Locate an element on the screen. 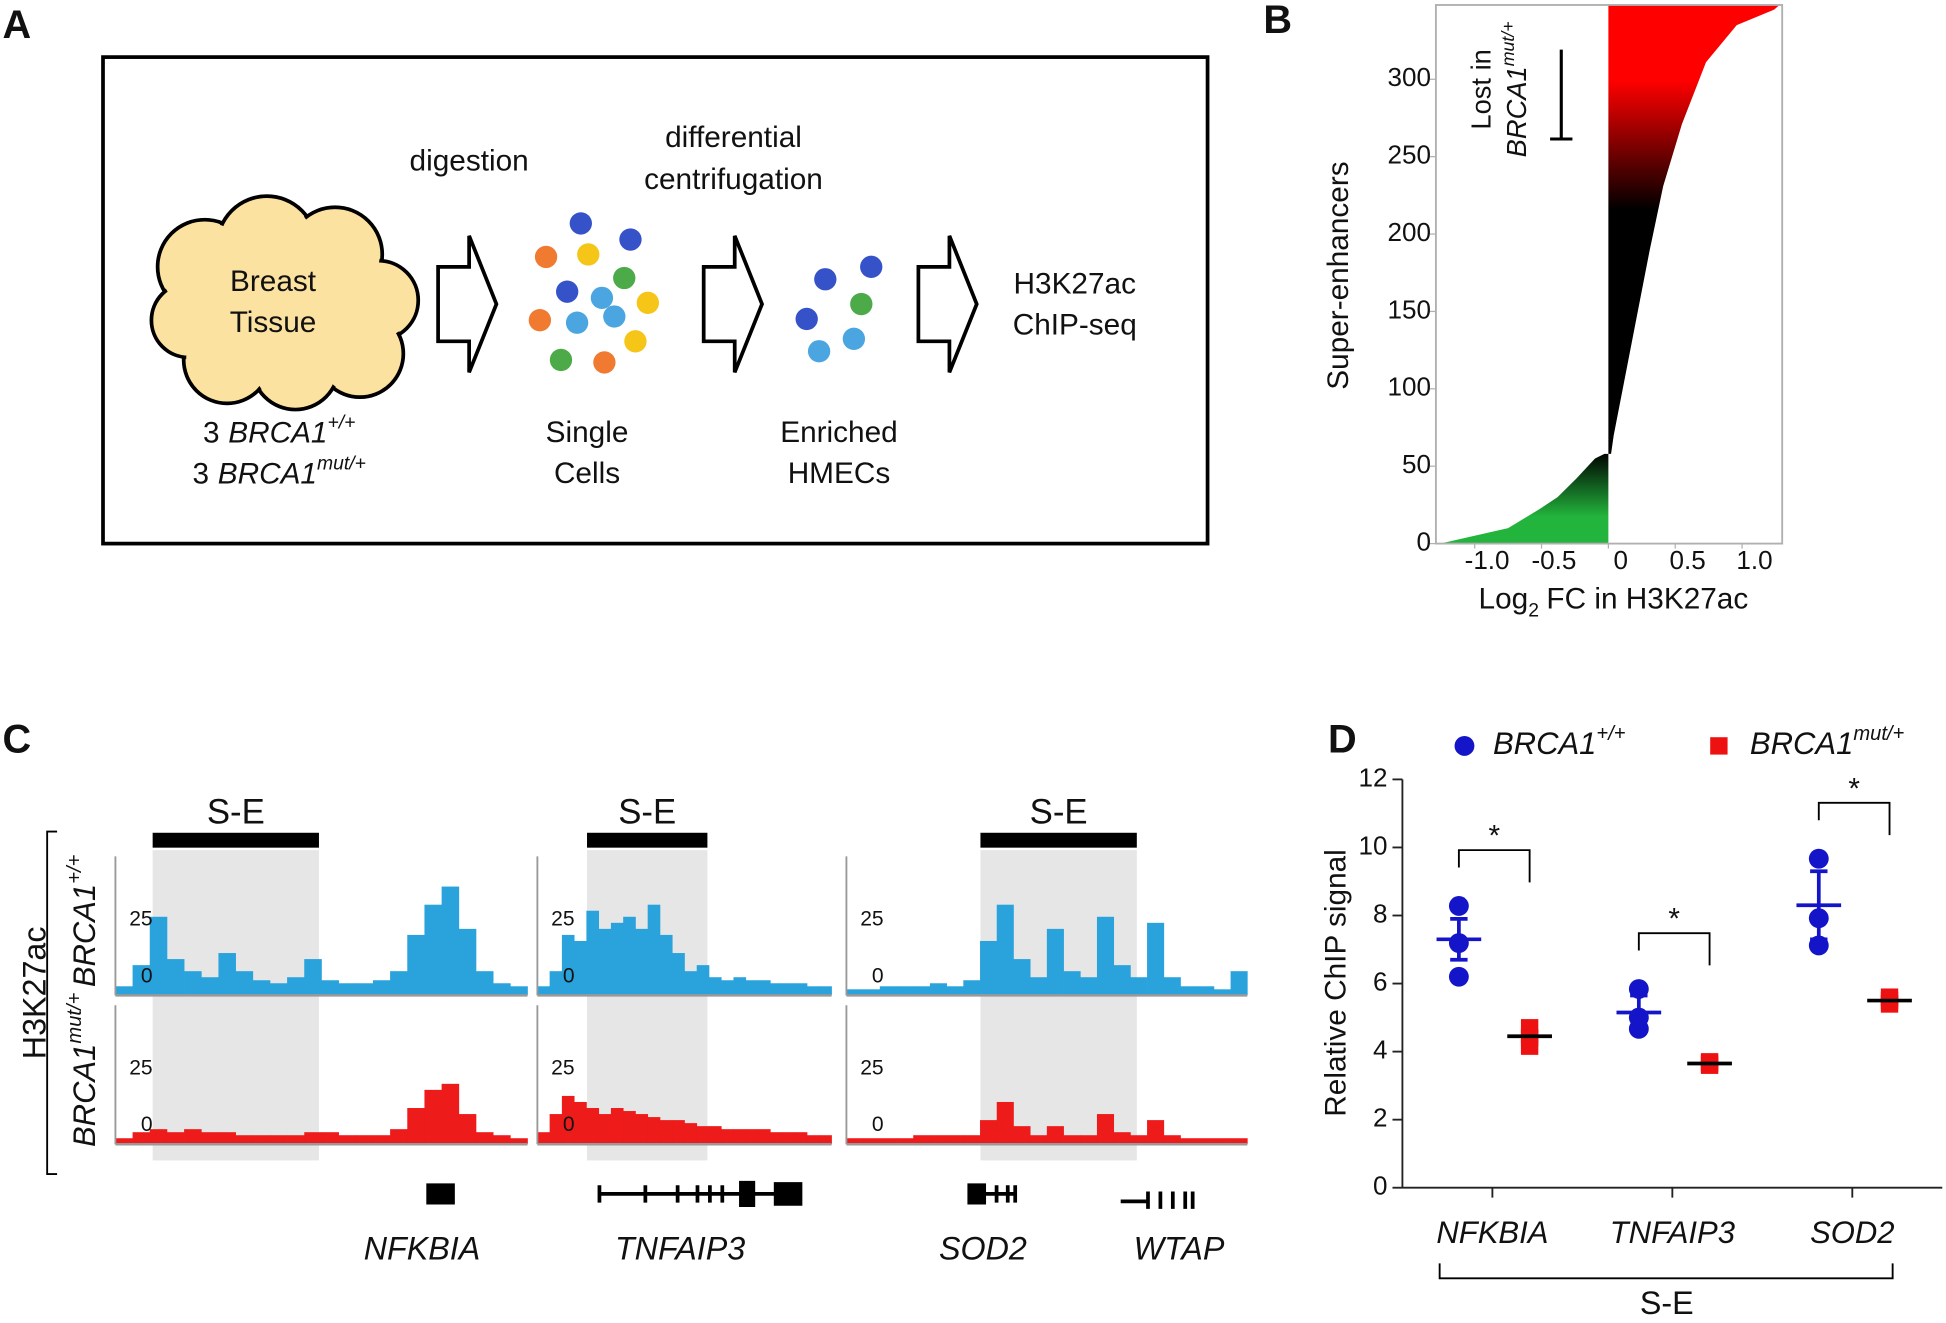  label: H3K27ac is located at coordinates (1075, 283).